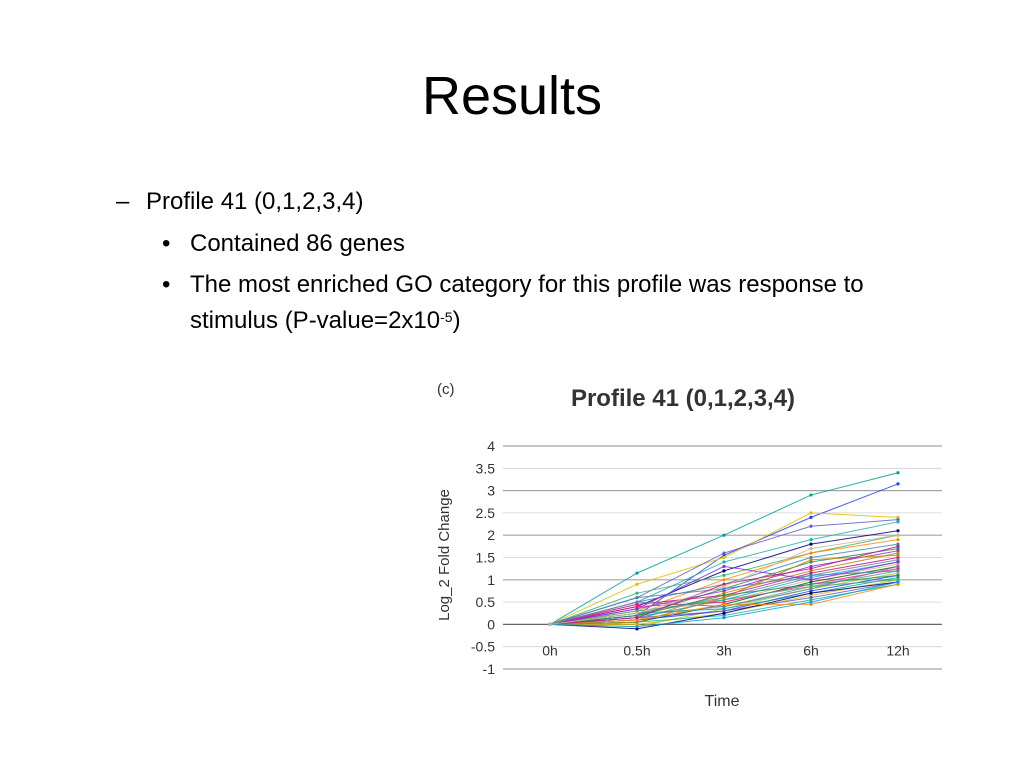  What do you see at coordinates (550, 650) in the screenshot?
I see `x-tick-label: 0h` at bounding box center [550, 650].